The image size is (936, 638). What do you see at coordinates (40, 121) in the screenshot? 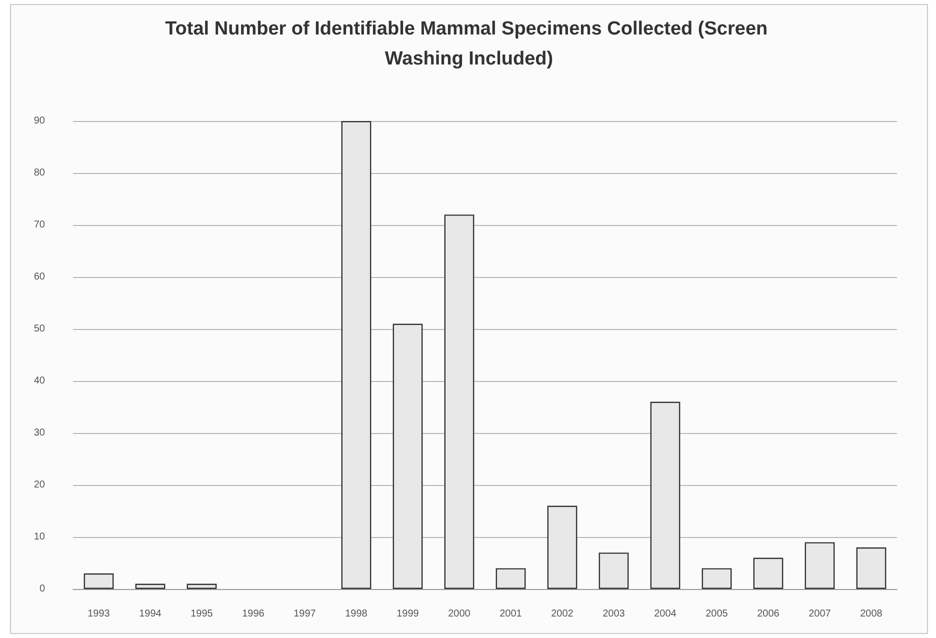
I see `y-tick-label: 90` at bounding box center [40, 121].